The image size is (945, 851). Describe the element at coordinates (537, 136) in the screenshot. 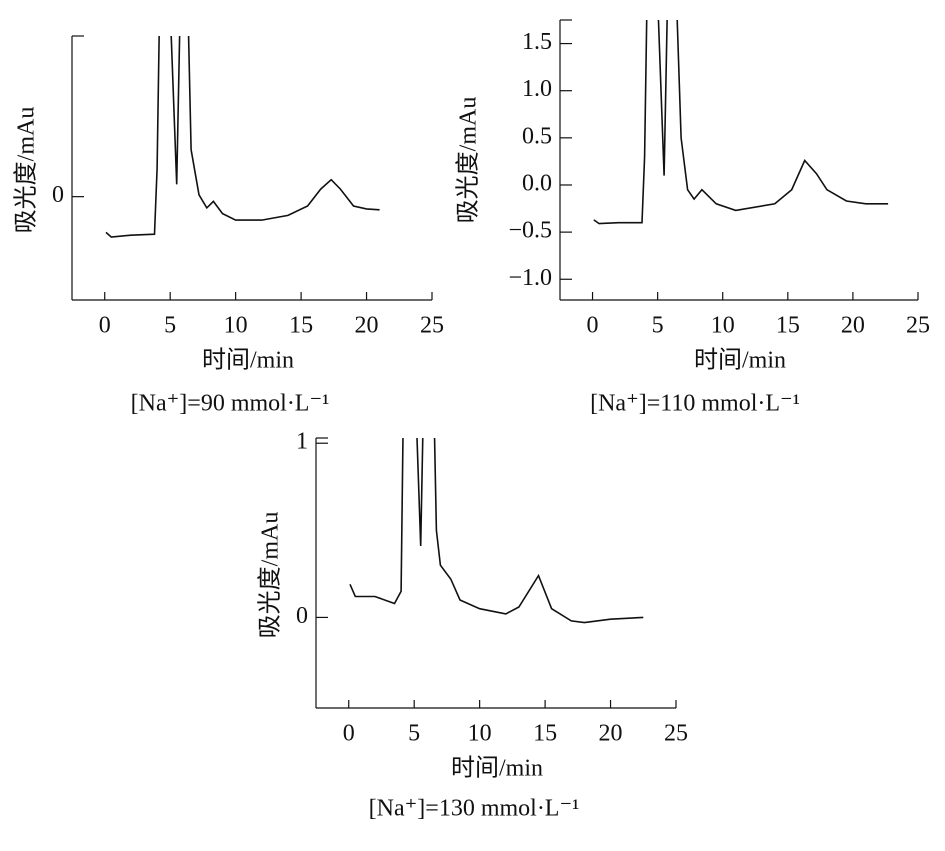

I see `y-tick-label: 0.5` at that location.